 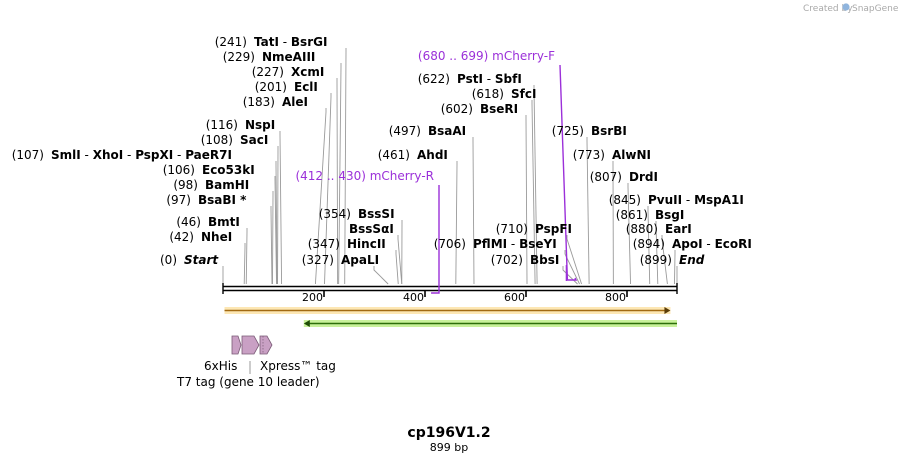 I want to click on site-name-eari: EarI, so click(x=678, y=229).